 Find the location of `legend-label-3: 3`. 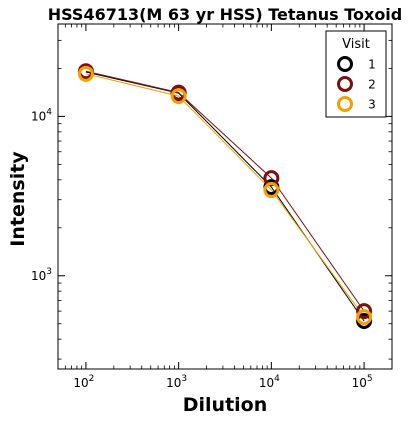

legend-label-3: 3 is located at coordinates (372, 105).